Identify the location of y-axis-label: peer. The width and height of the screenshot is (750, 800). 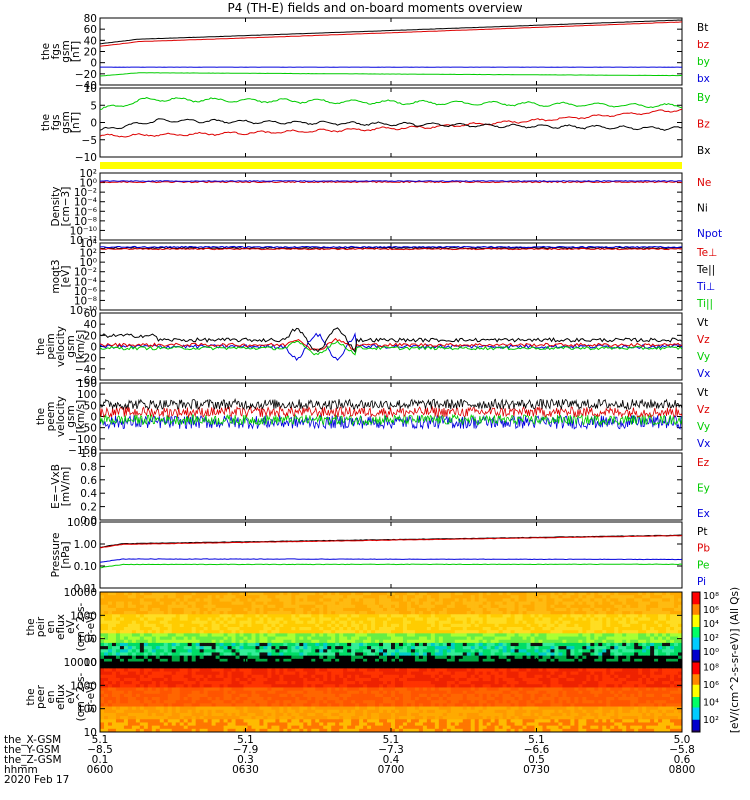
(41, 696).